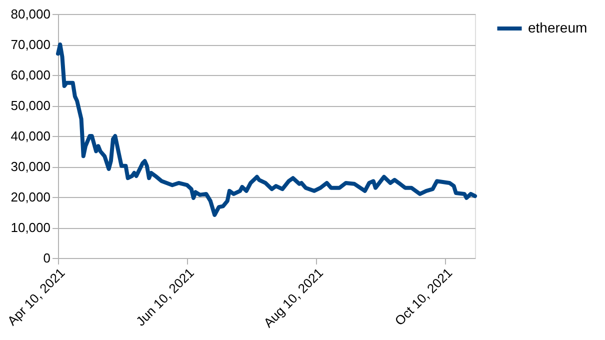 This screenshot has height=340, width=605. Describe the element at coordinates (30, 105) in the screenshot. I see `y-tick-label: 50,000` at that location.